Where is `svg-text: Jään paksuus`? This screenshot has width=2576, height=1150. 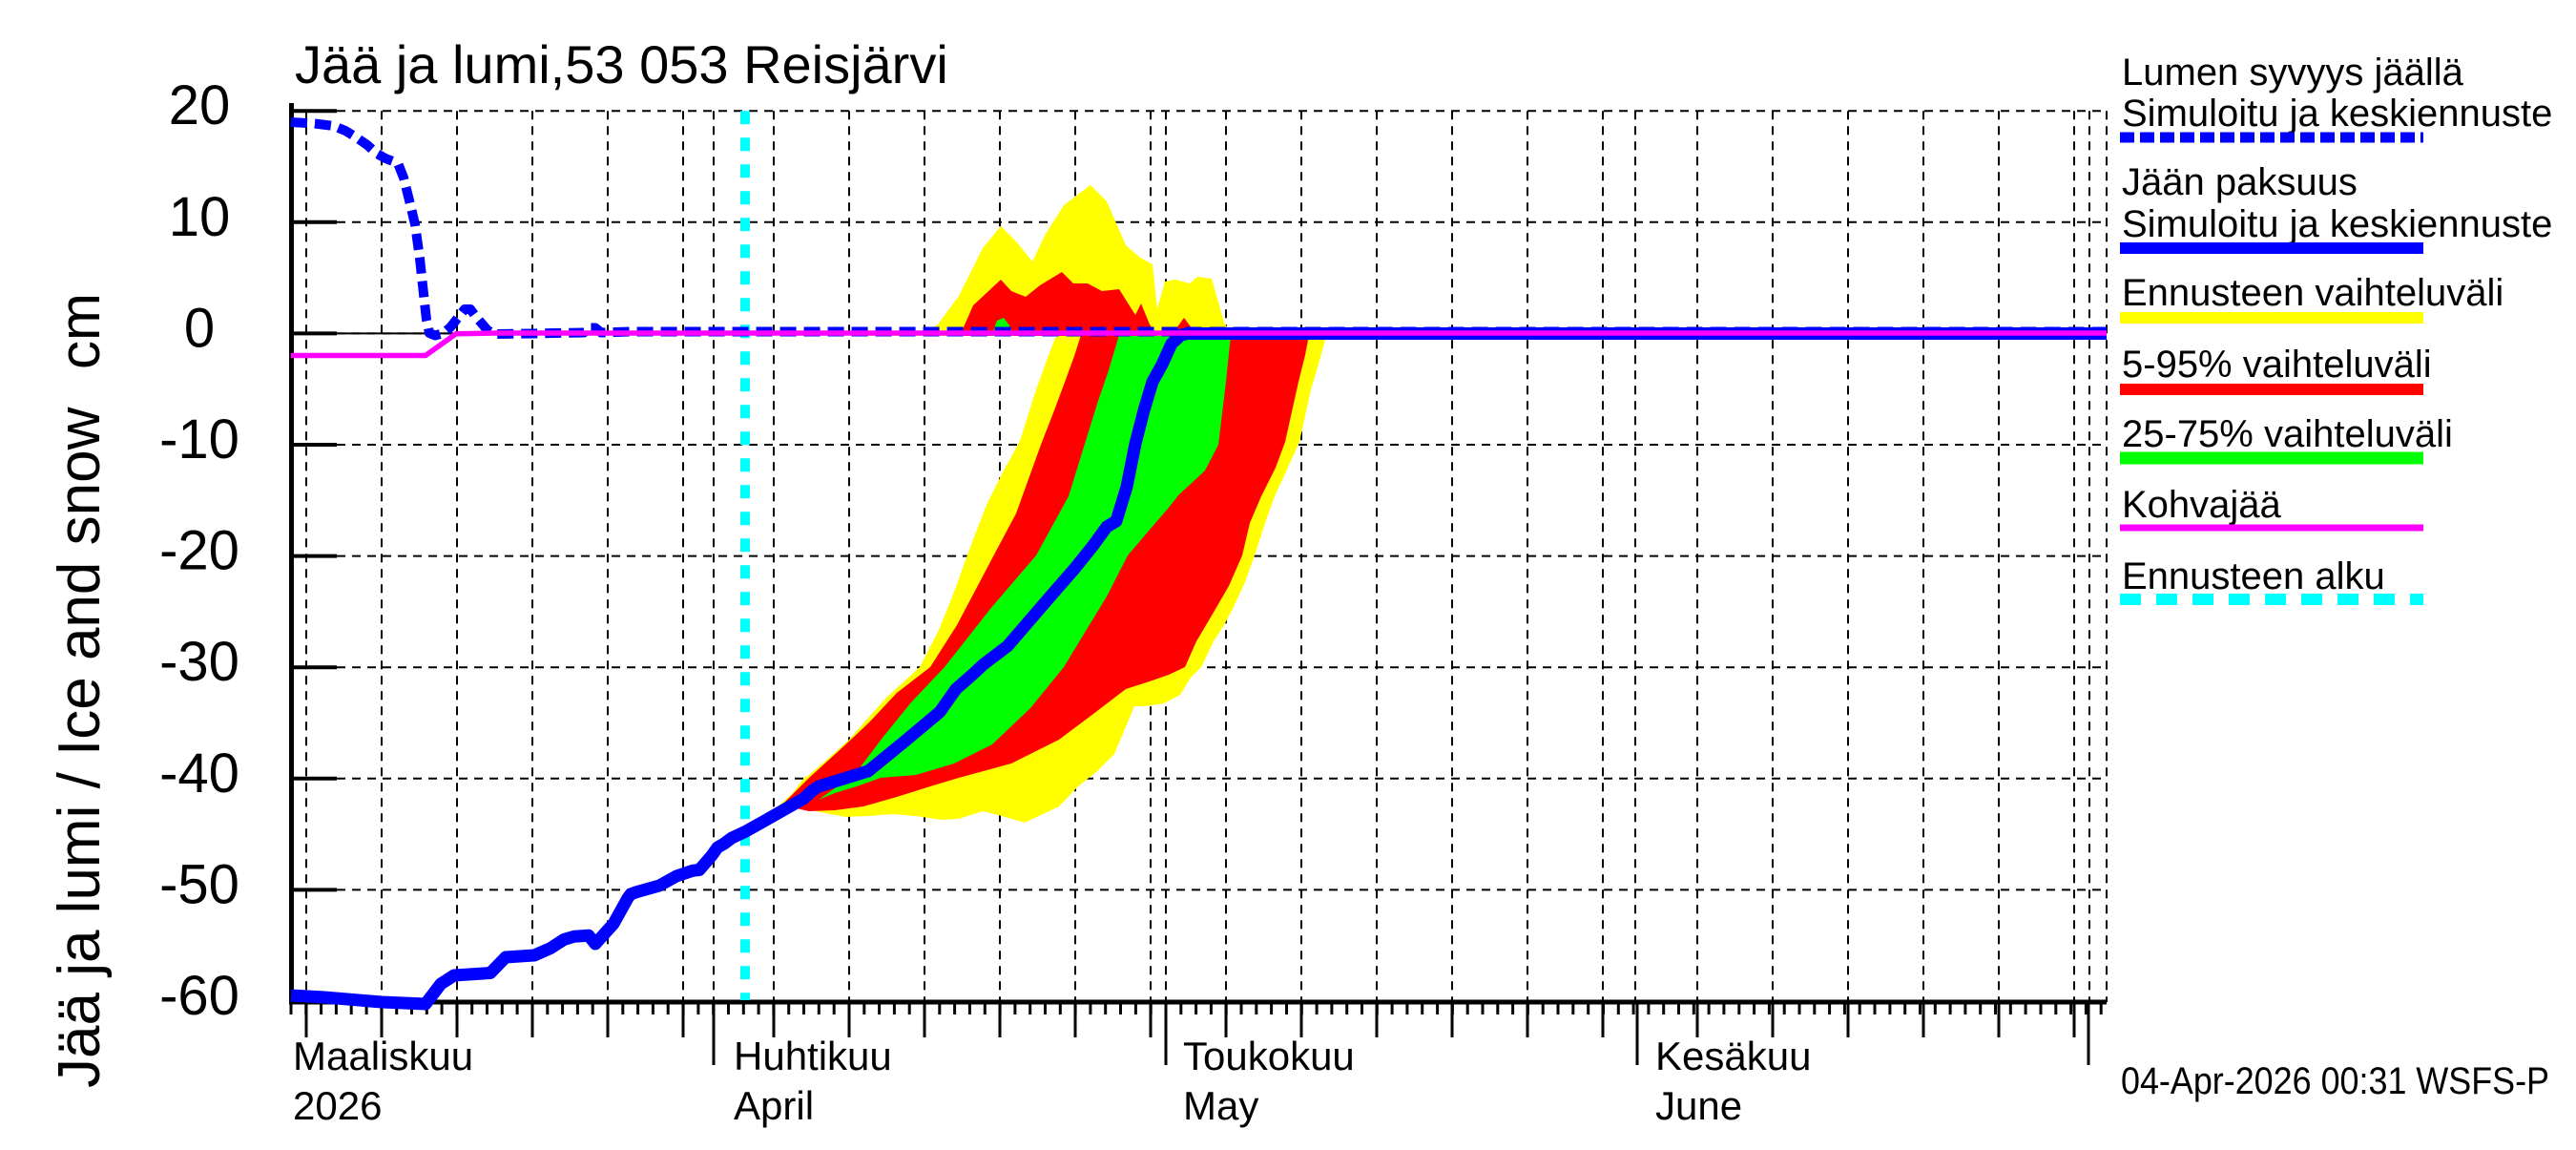
svg-text: Jään paksuus is located at coordinates (2240, 182).